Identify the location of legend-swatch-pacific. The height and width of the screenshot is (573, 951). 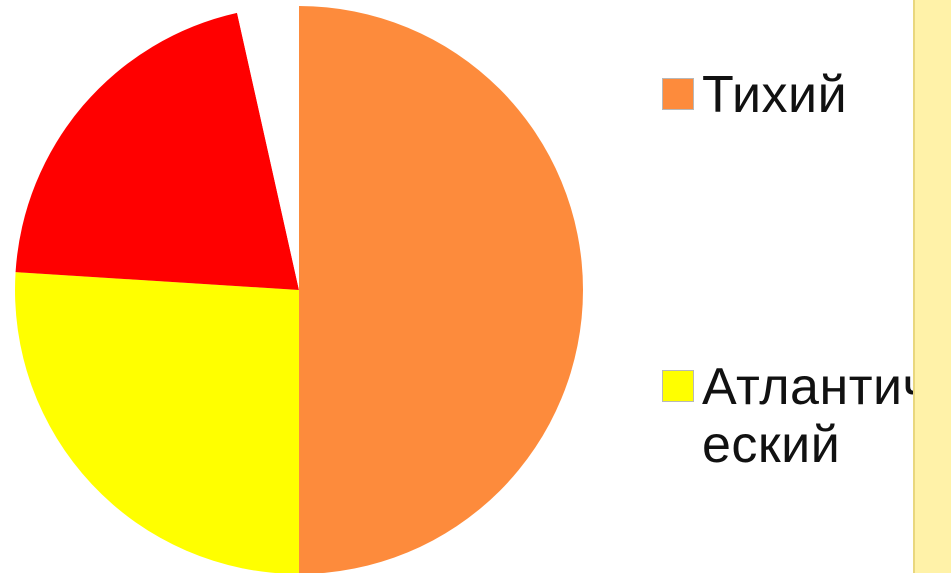
(678, 94).